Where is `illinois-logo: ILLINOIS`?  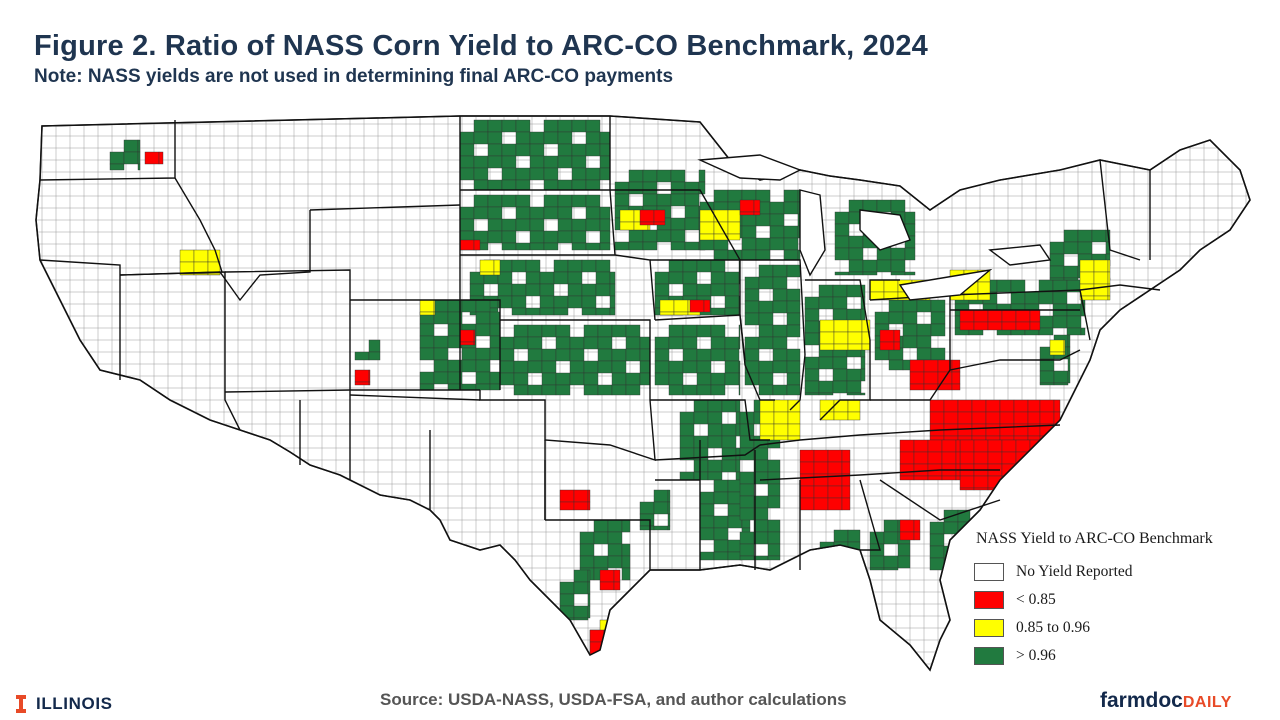
illinois-logo: ILLINOIS is located at coordinates (64, 704).